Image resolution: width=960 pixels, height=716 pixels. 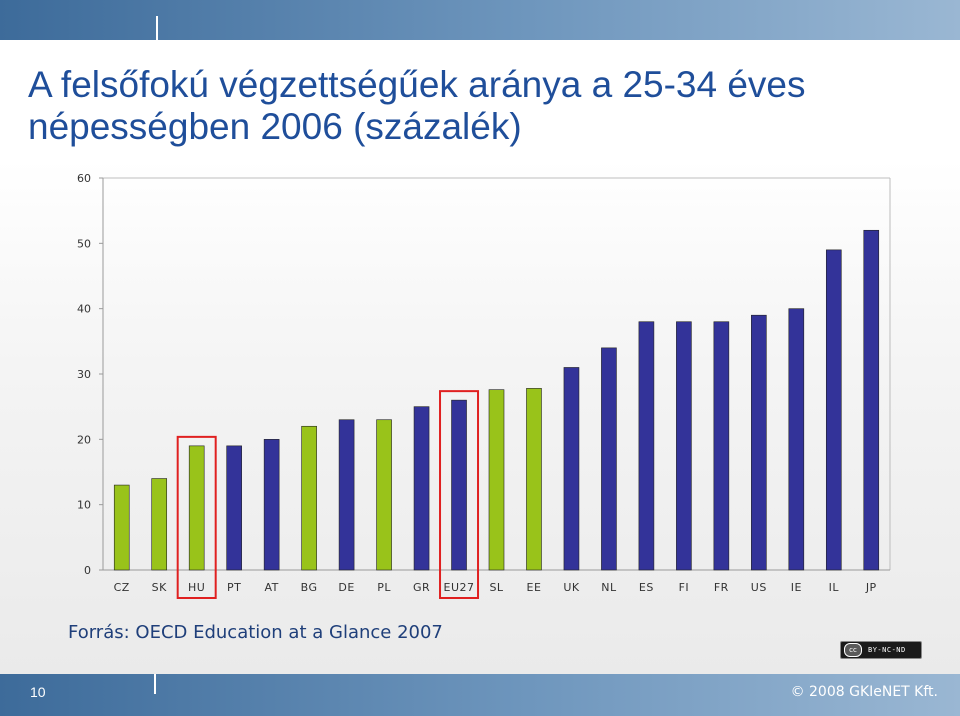 I want to click on highlight-box-eu27, so click(x=459, y=494).